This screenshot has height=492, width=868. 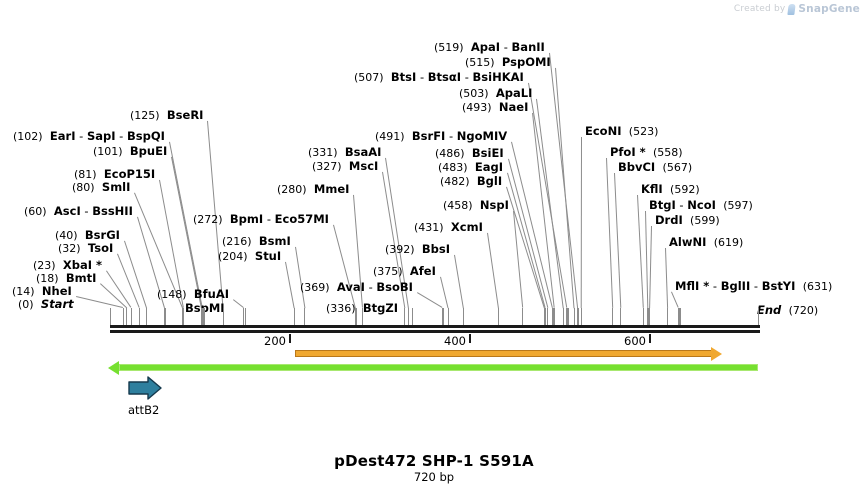 What do you see at coordinates (116, 187) in the screenshot?
I see `enzyme-name: SmlI` at bounding box center [116, 187].